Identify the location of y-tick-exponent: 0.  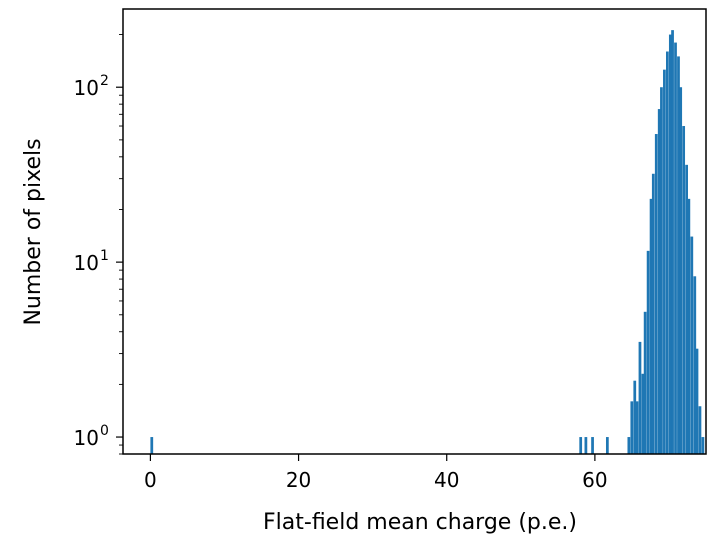
(104, 431).